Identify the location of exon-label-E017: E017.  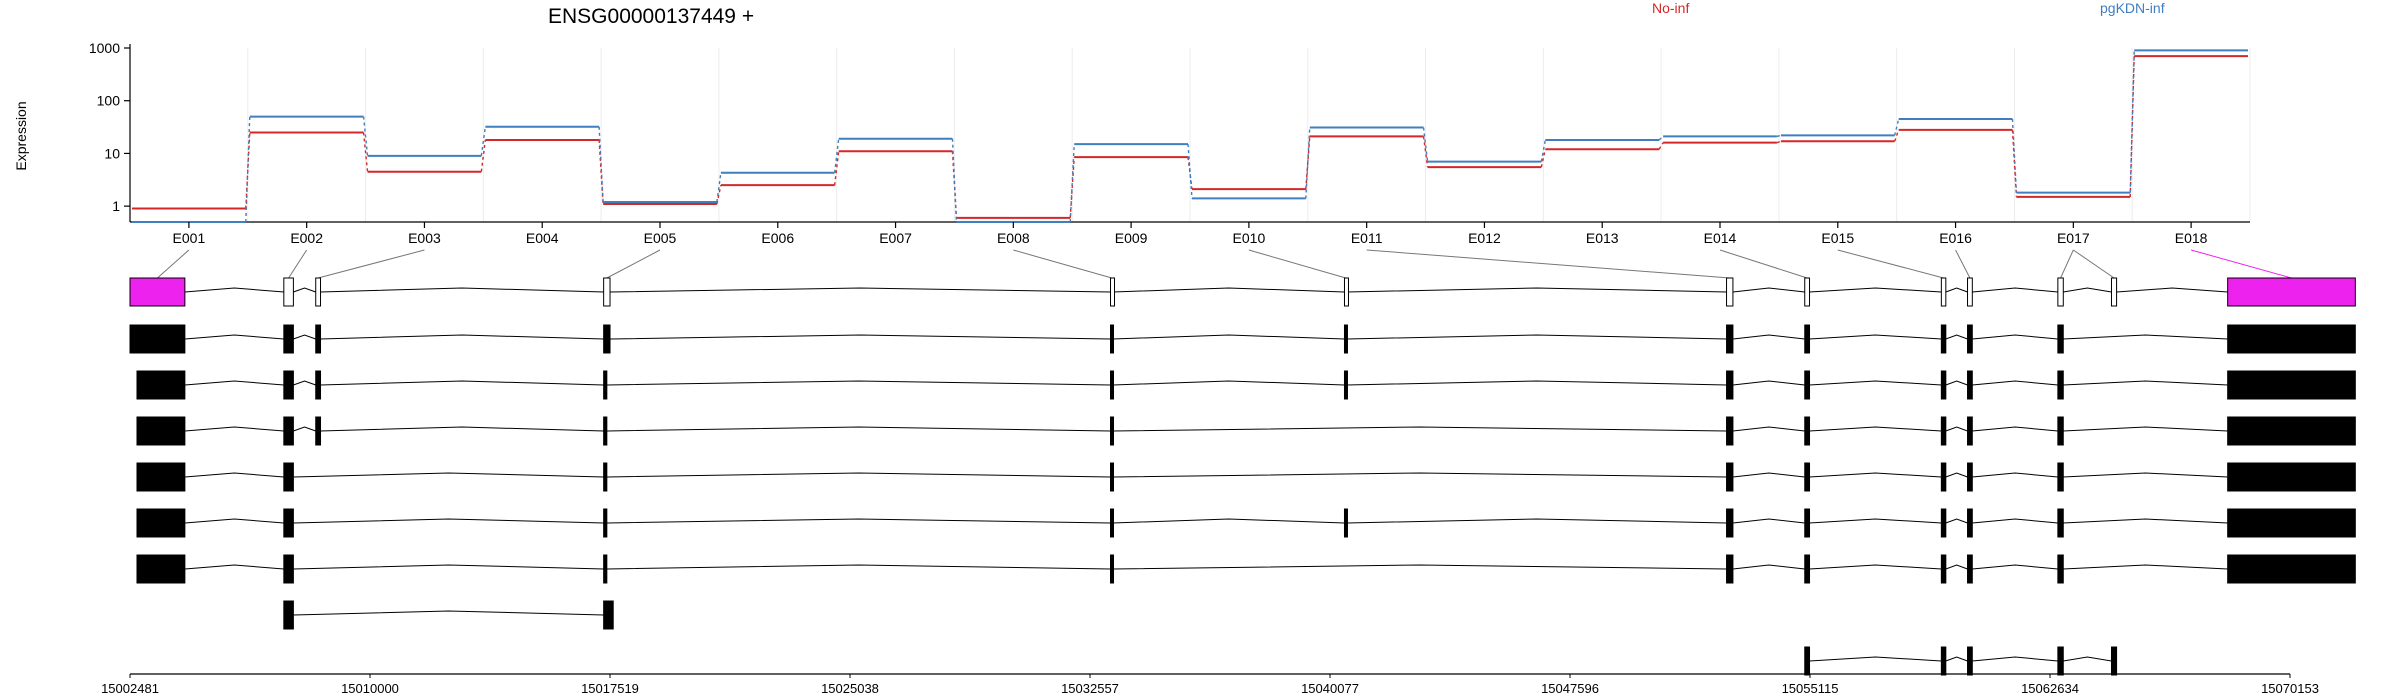
(2073, 238).